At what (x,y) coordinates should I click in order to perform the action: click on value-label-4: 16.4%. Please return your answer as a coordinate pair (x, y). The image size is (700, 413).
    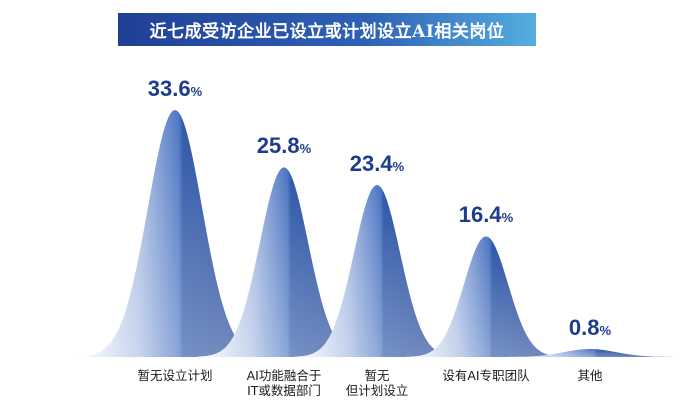
    Looking at the image, I should click on (486, 215).